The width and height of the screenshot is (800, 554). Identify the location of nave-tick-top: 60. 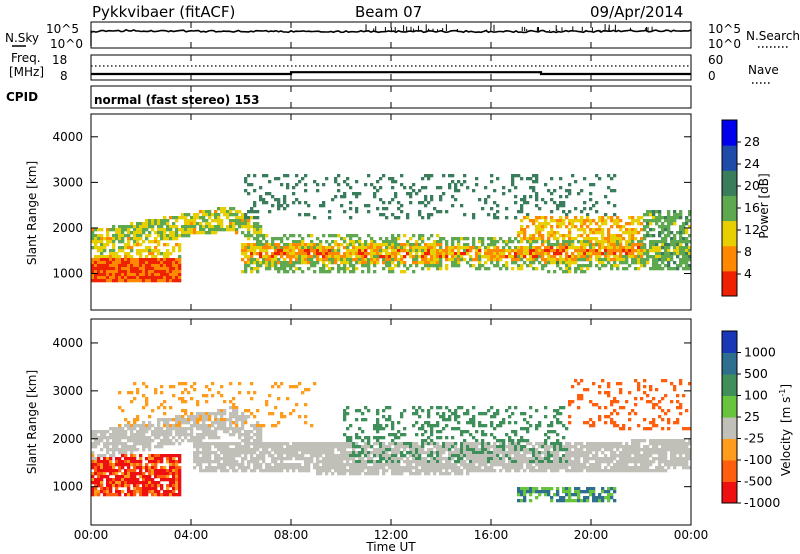
(715, 60).